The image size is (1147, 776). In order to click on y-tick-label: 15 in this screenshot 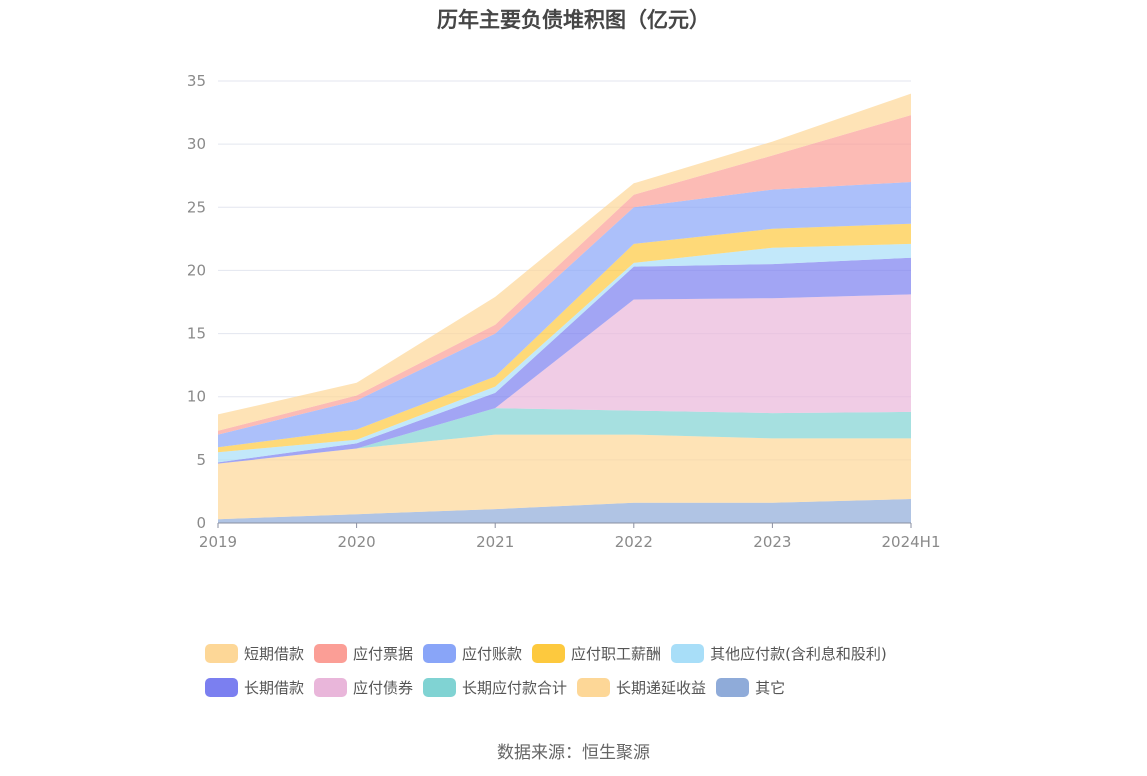, I will do `click(196, 334)`.